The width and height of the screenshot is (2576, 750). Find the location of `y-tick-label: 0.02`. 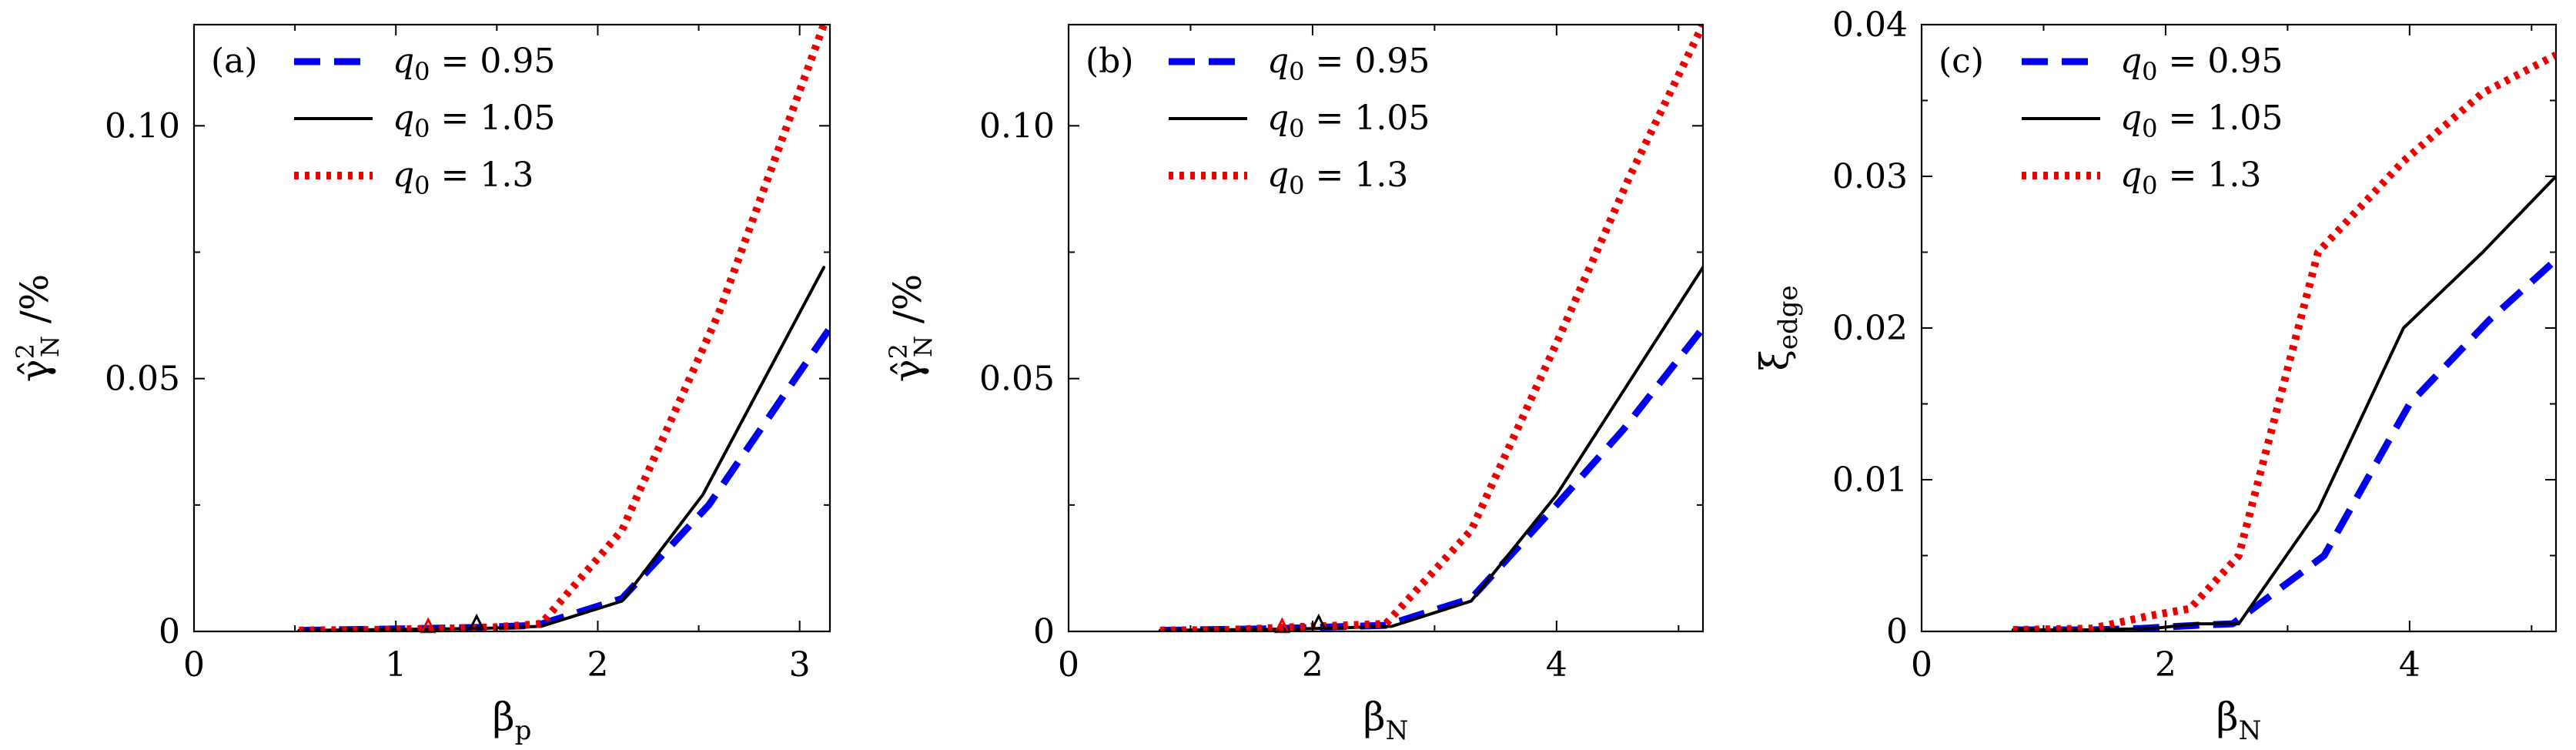

y-tick-label: 0.02 is located at coordinates (1870, 328).